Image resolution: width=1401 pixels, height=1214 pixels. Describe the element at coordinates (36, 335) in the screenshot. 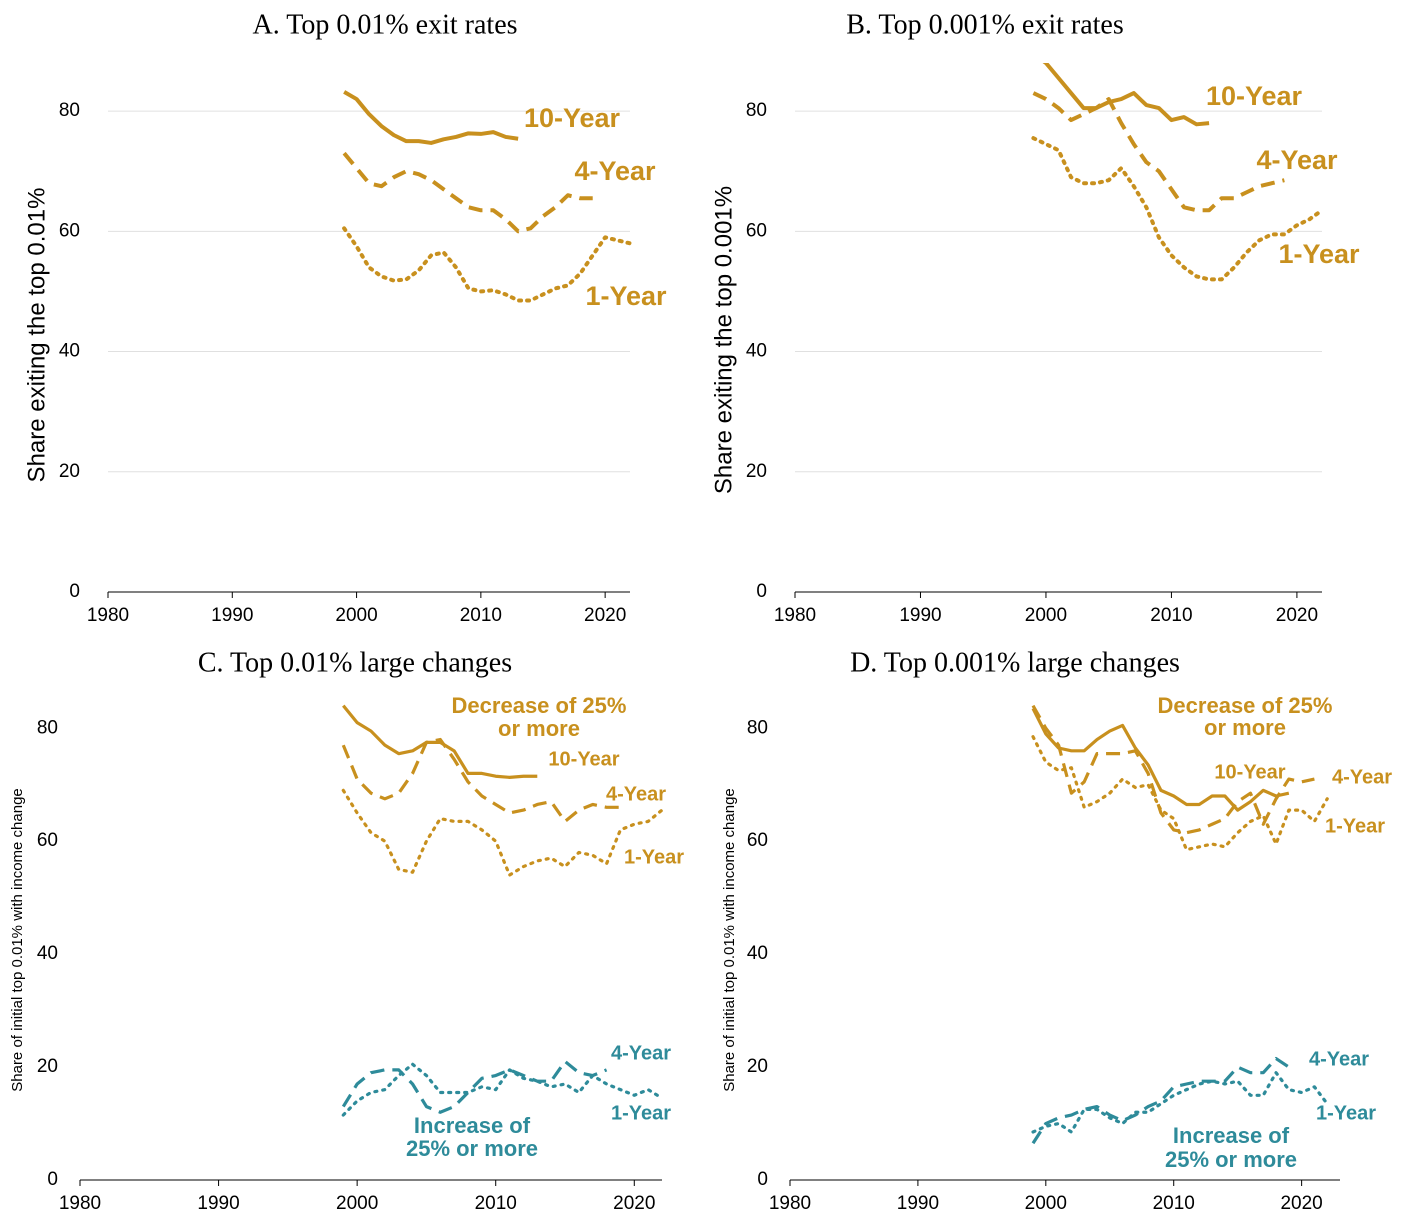

I see `y-axis-label: Share exiting the top 0.01%` at that location.